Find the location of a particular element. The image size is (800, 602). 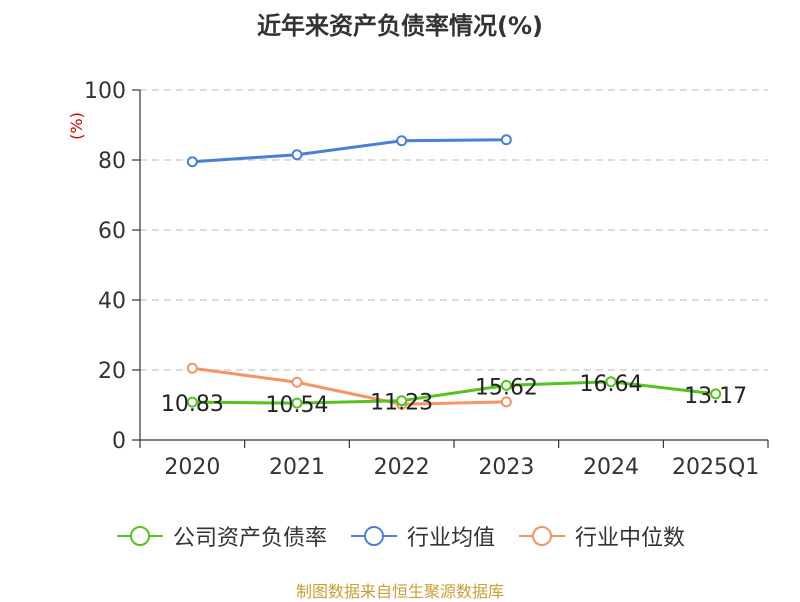

y-tick-label: 100 is located at coordinates (105, 91).